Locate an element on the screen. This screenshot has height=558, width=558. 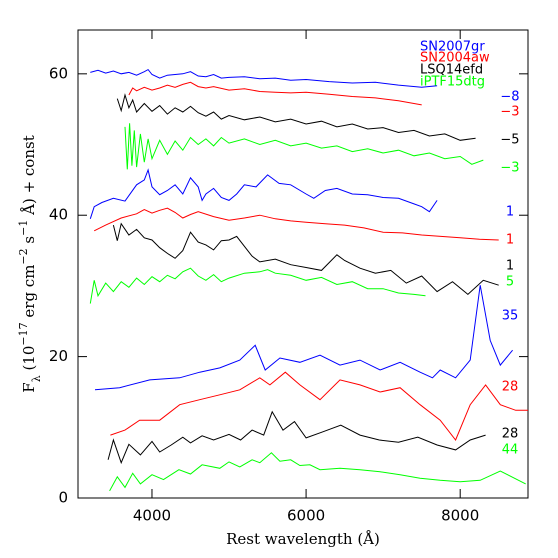
y-tick-label: 0 is located at coordinates (63, 498).